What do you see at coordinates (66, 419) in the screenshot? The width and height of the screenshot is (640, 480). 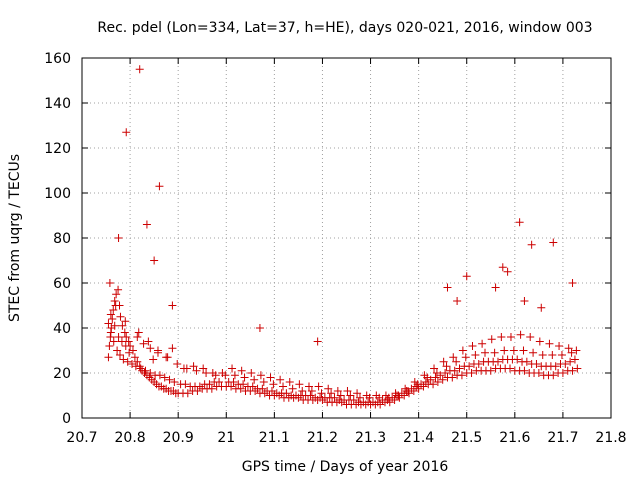 I see `y-tick-label: 0` at bounding box center [66, 419].